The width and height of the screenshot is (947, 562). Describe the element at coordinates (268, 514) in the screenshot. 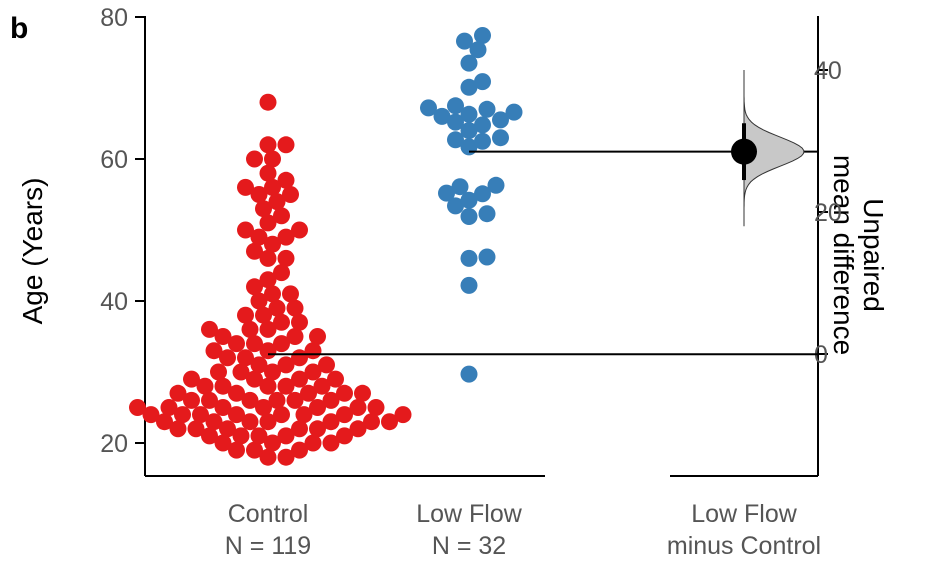

I see `control-label: Control` at that location.